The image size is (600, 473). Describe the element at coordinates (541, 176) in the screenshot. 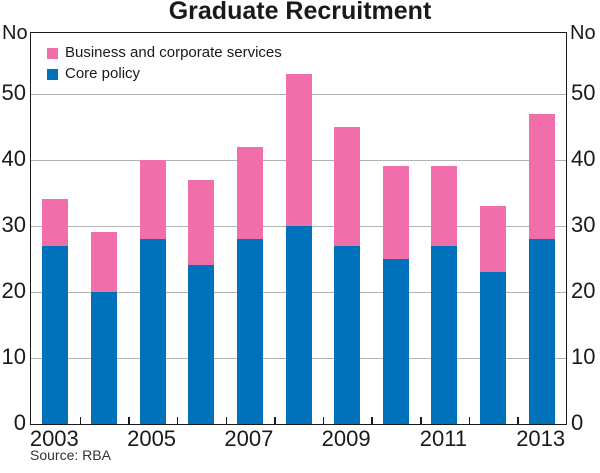

I see `bar-segment-2013-business-and-corporate-services` at that location.